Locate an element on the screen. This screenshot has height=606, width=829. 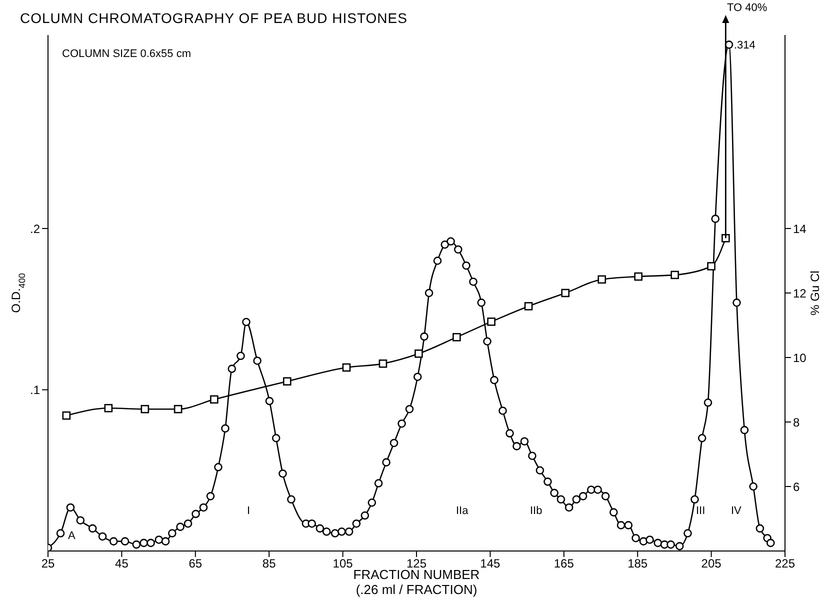
y2-tick-label: 14 is located at coordinates (800, 229).